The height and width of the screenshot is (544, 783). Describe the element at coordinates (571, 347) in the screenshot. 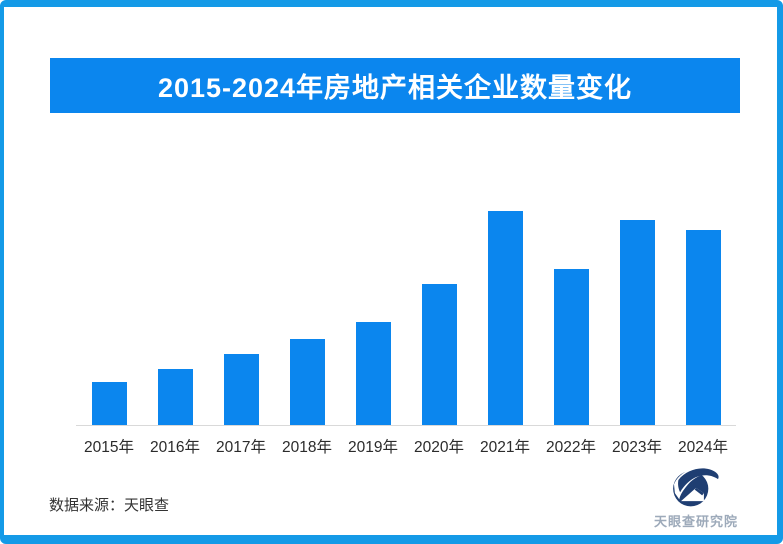

I see `bar-2022` at that location.